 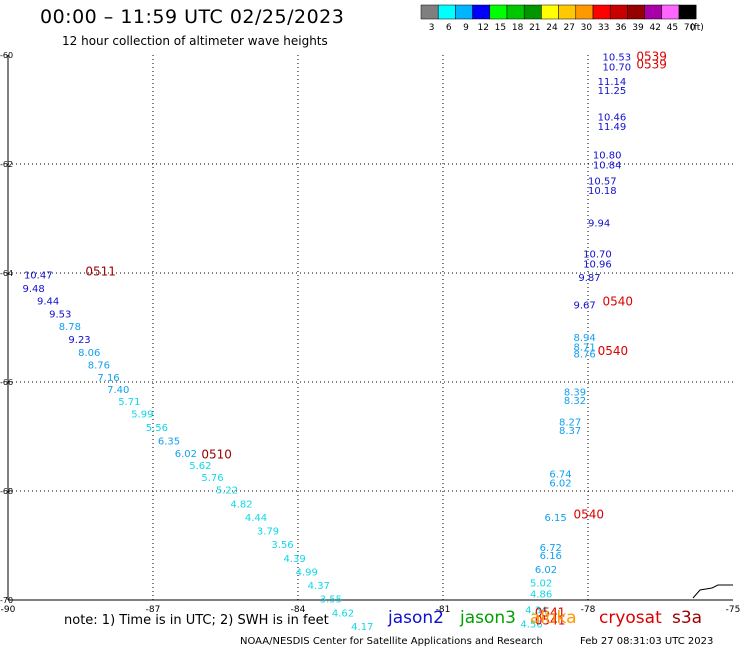 I want to click on data-label: 4.44, so click(x=256, y=518).